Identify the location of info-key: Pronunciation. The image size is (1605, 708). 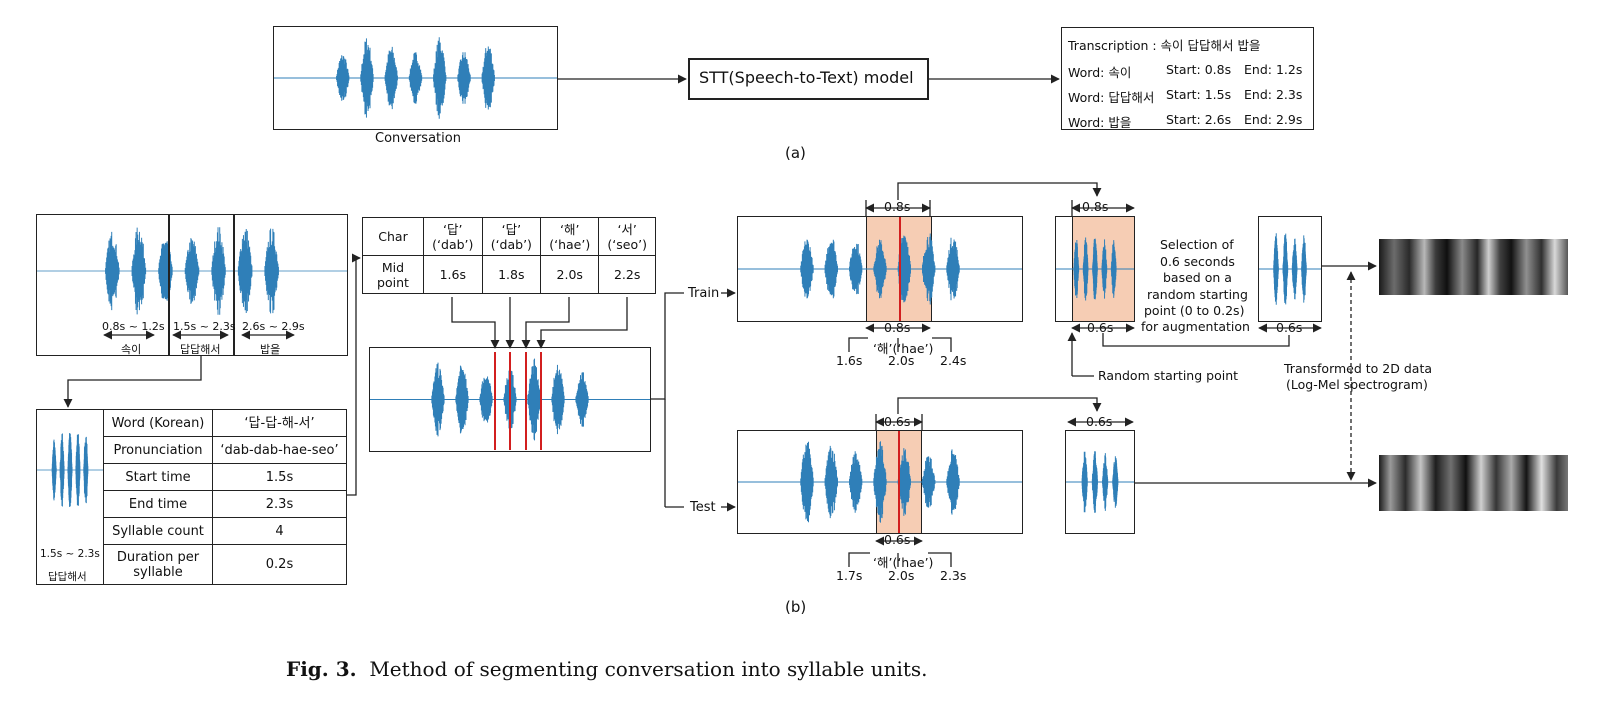
(158, 450).